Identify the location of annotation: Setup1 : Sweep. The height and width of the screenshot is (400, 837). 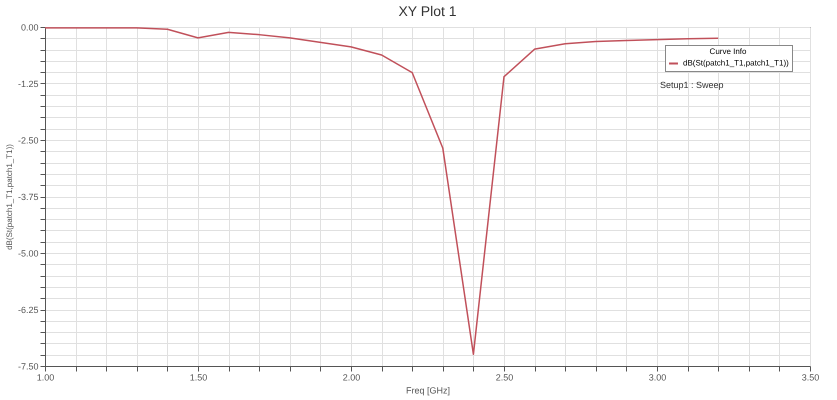
(692, 85).